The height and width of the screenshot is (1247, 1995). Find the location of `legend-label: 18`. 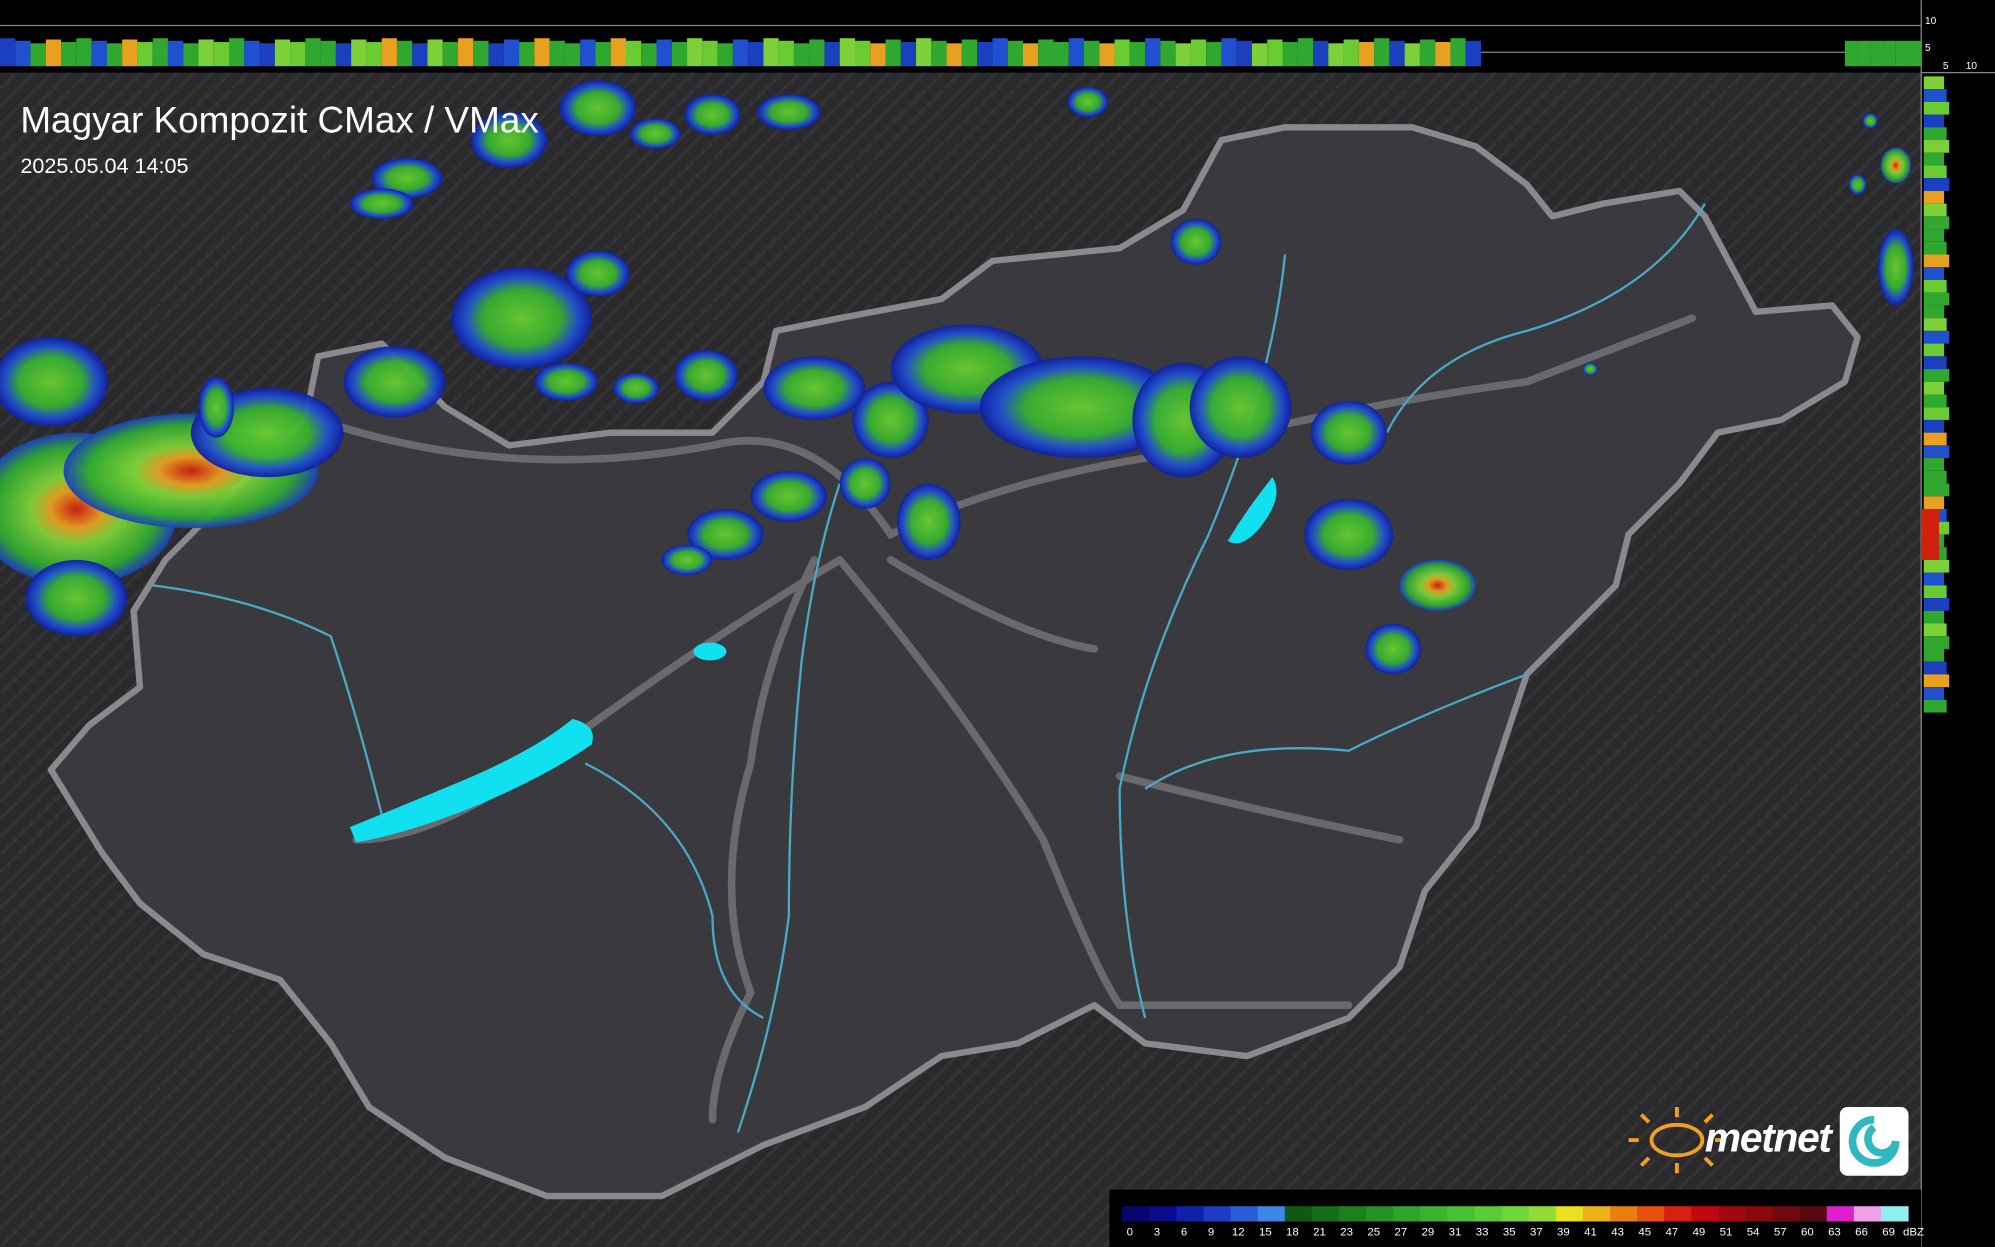

legend-label: 18 is located at coordinates (1292, 1232).